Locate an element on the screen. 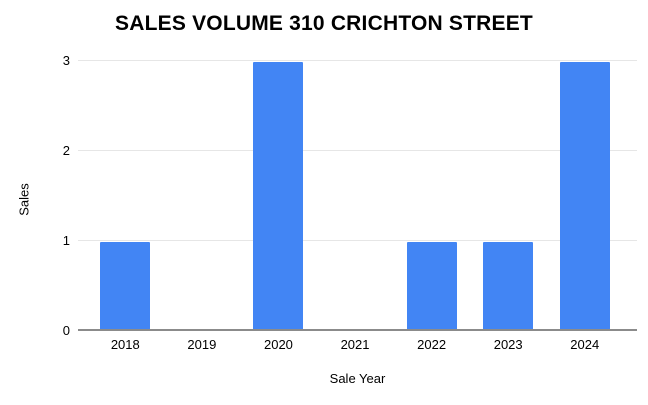  y-tick-label-1: 1 is located at coordinates (66, 240).